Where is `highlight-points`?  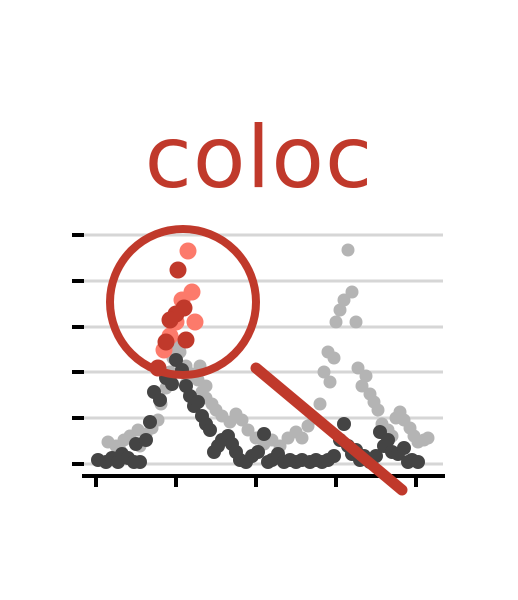
highlight-points is located at coordinates (176, 309).